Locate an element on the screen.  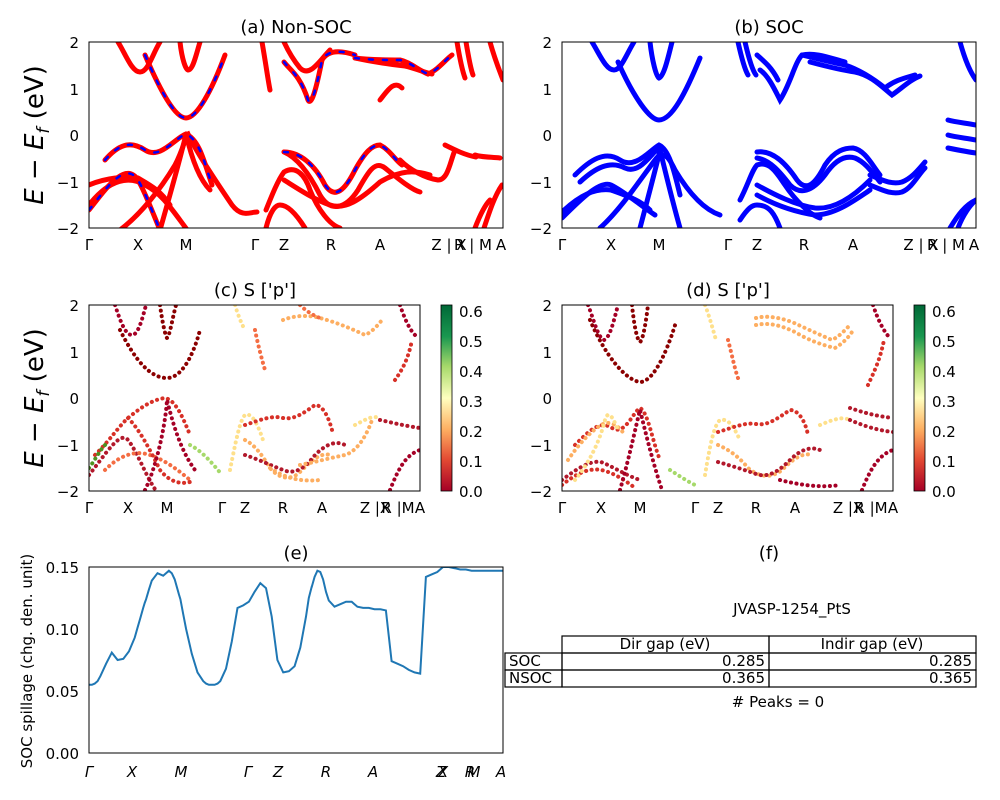
ytick-label: 0.15 is located at coordinates (62, 568).